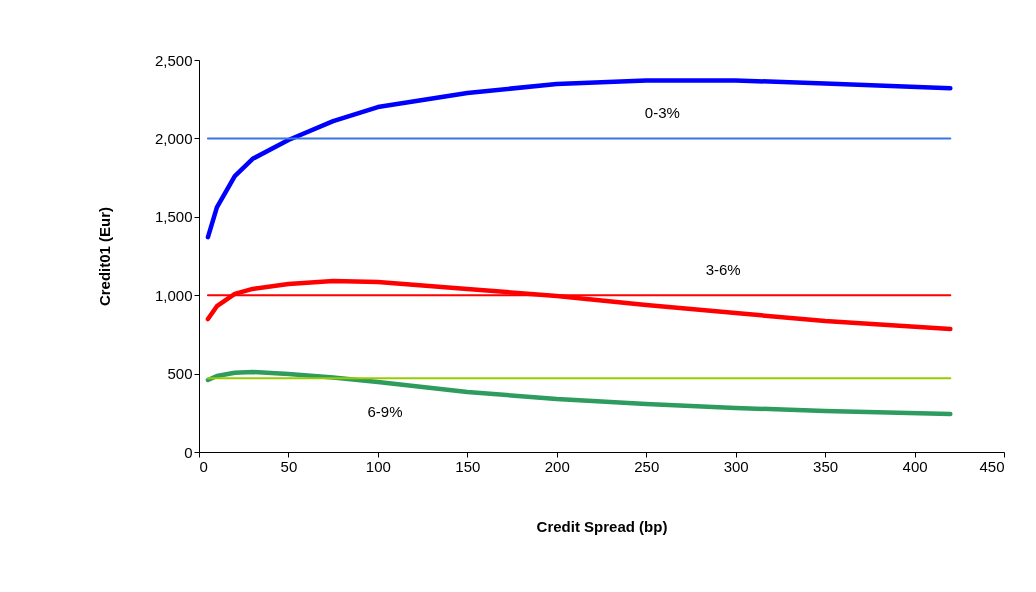  What do you see at coordinates (557, 466) in the screenshot?
I see `x-tick-label: 200` at bounding box center [557, 466].